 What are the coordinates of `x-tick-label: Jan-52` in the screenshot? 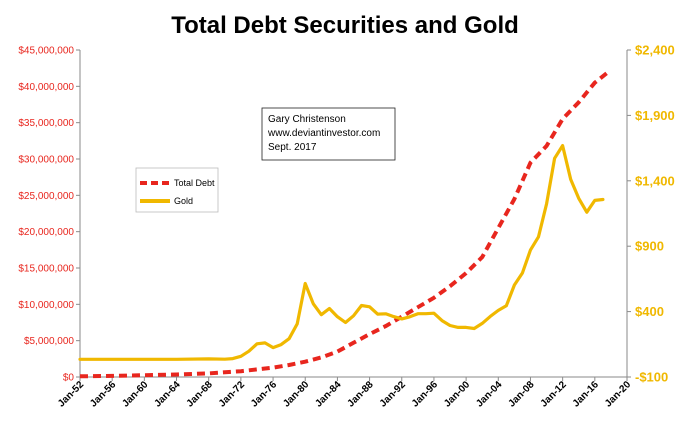 It's located at (71, 394).